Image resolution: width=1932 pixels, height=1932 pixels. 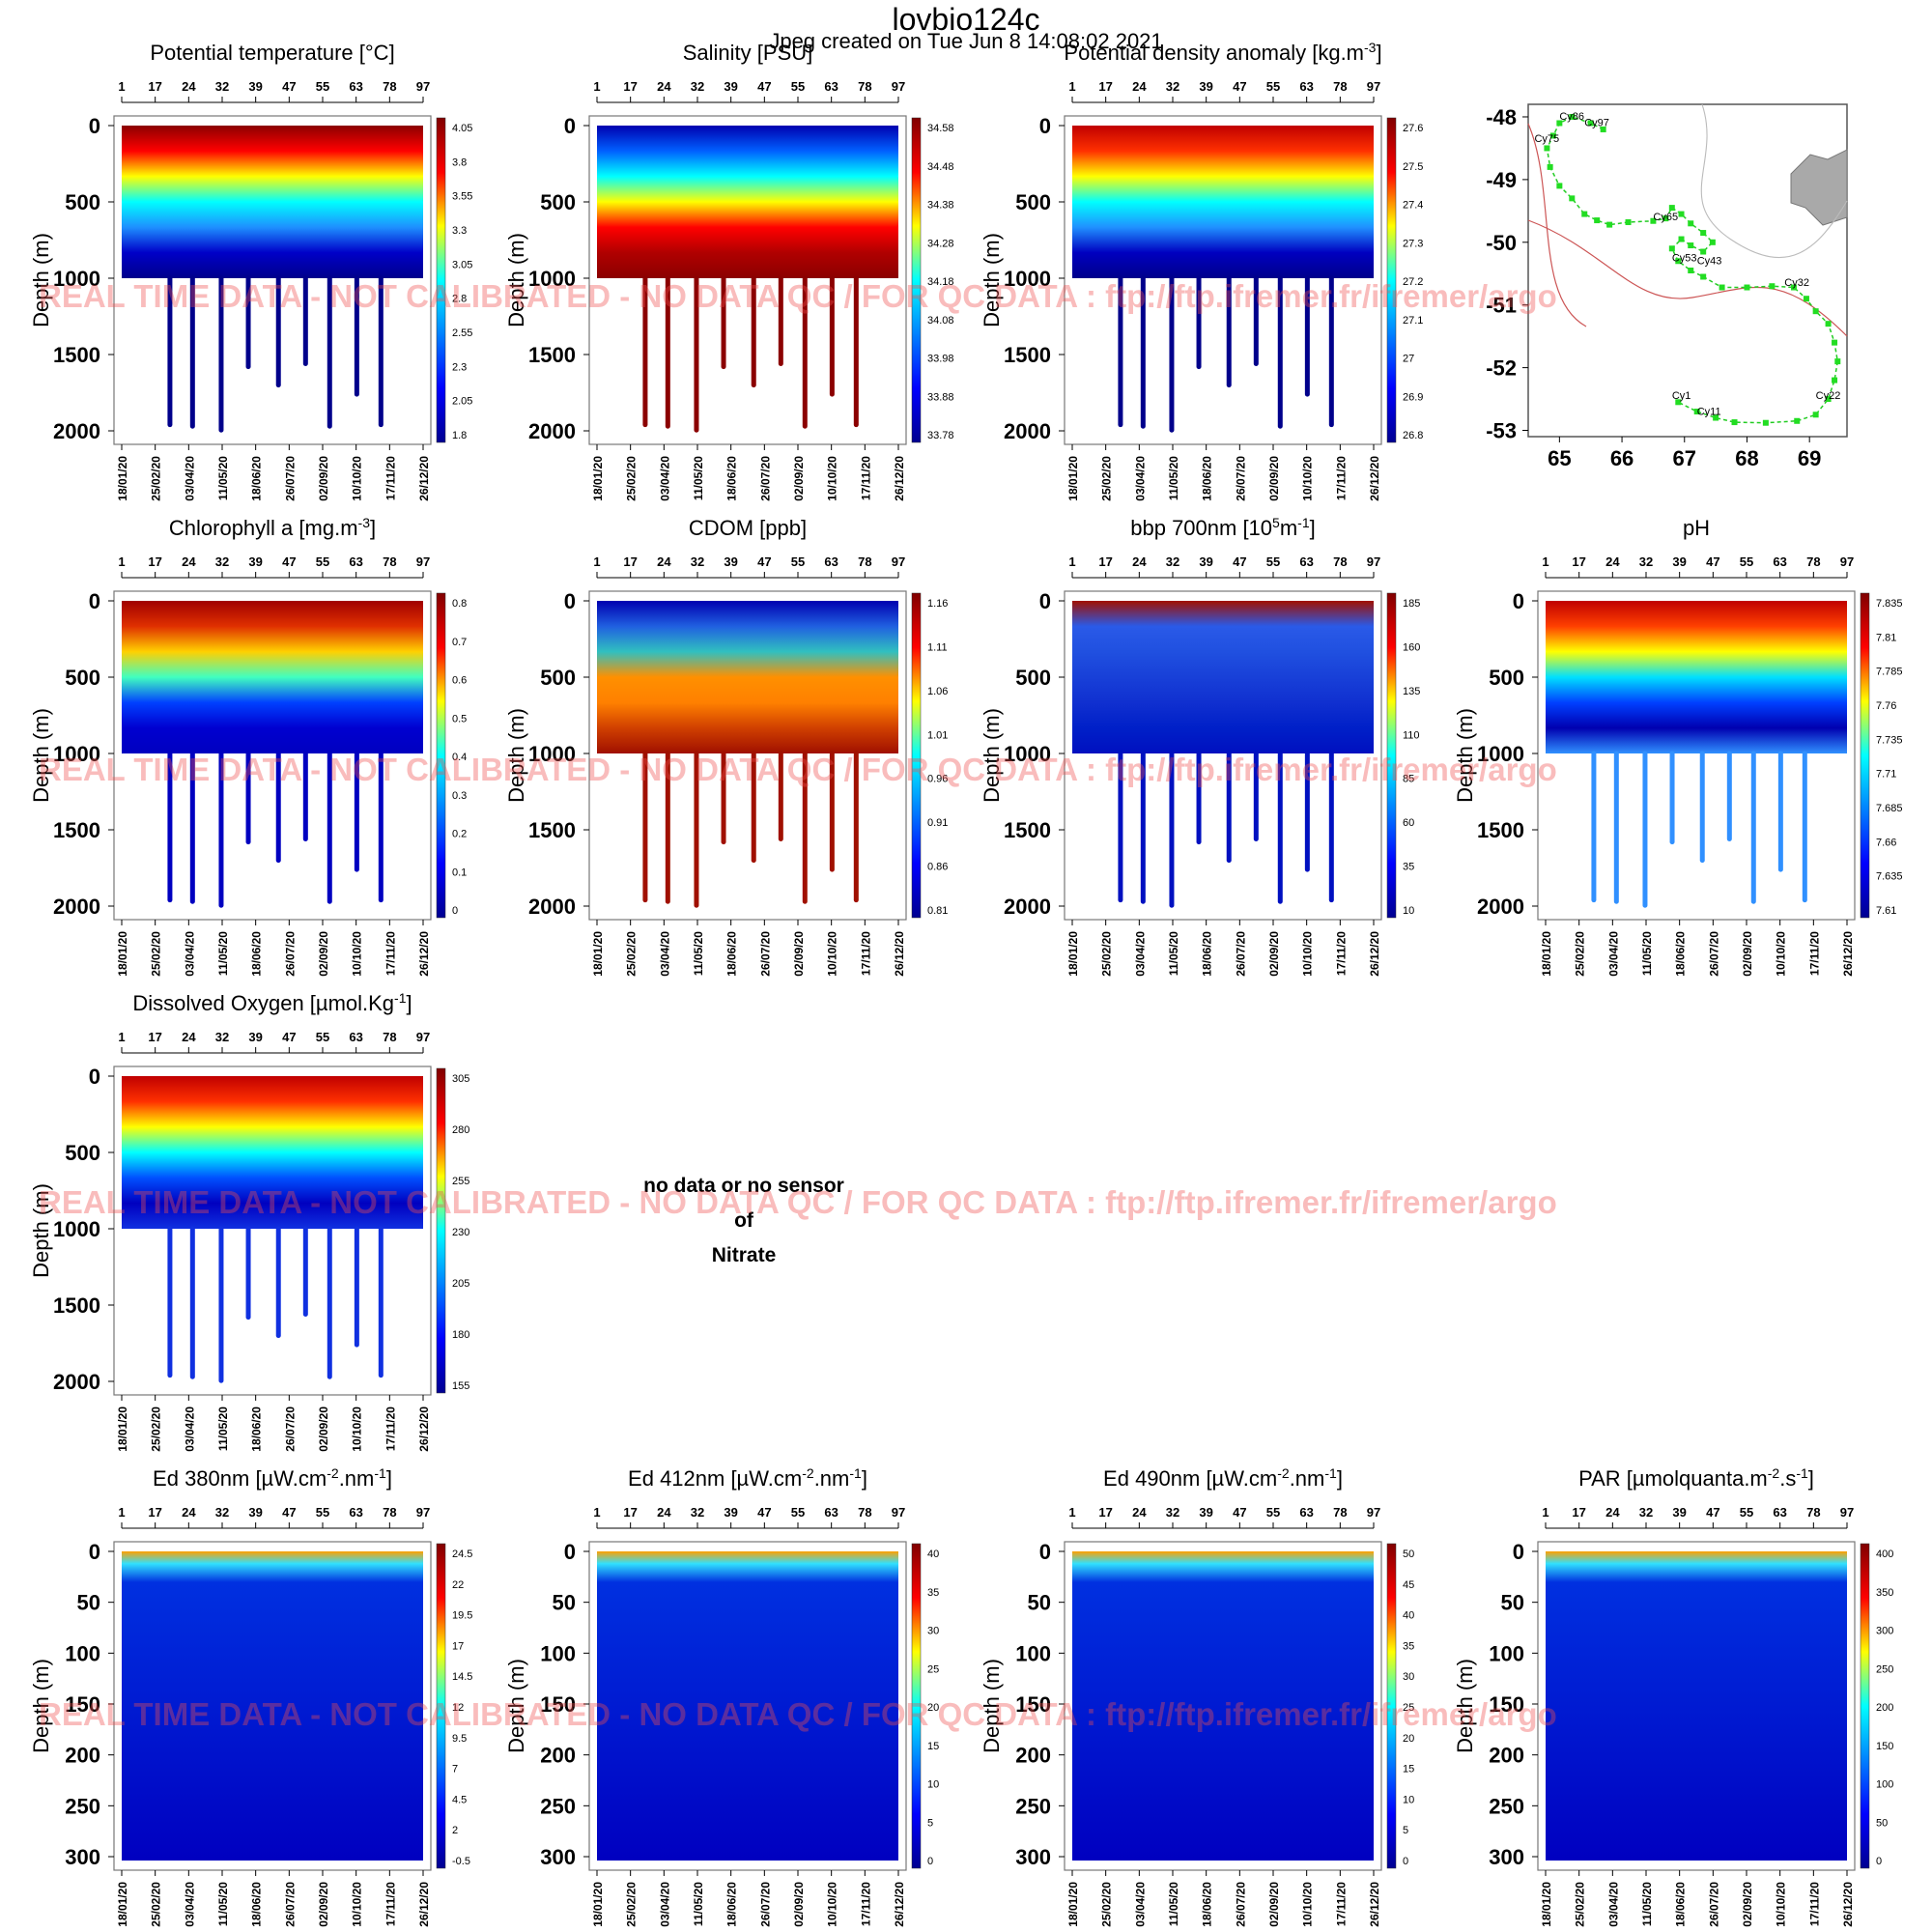 What do you see at coordinates (459, 299) in the screenshot?
I see `colorbar-label: 2.8` at bounding box center [459, 299].